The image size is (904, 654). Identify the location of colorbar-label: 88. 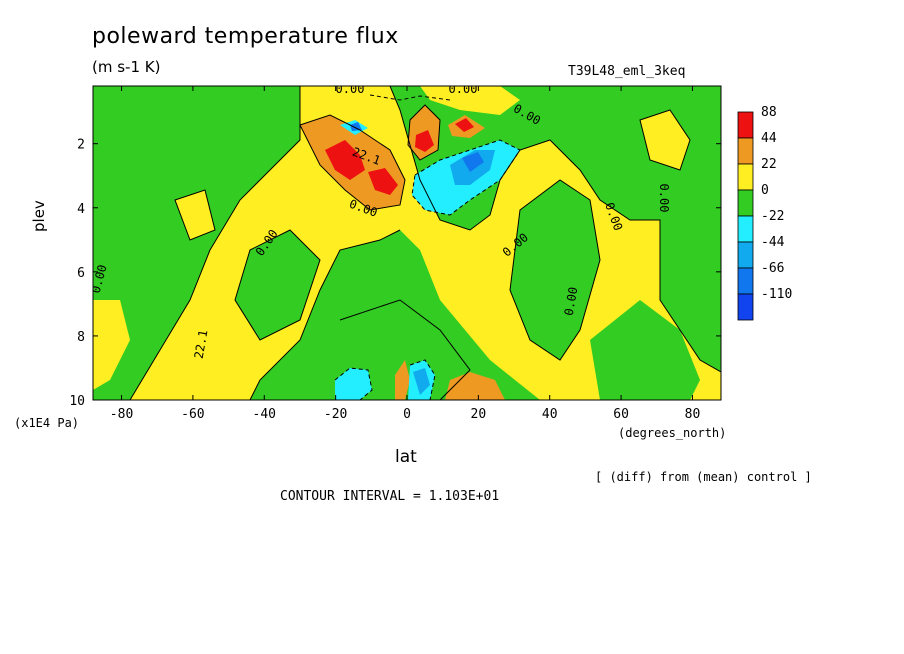
(769, 112).